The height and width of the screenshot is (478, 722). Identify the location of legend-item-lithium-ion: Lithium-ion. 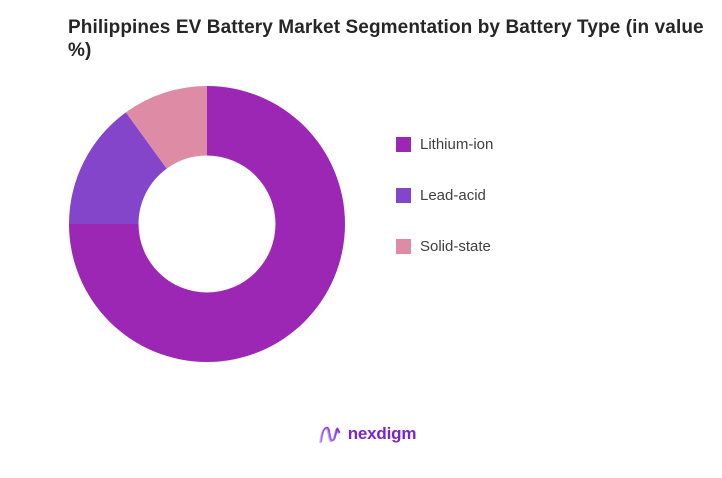
(444, 144).